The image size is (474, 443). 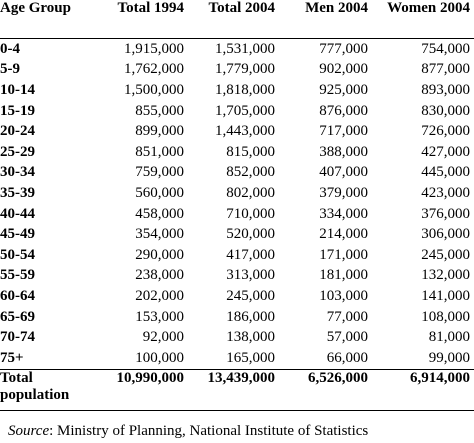 I want to click on cell-total-1994: 290,000, so click(x=159, y=254).